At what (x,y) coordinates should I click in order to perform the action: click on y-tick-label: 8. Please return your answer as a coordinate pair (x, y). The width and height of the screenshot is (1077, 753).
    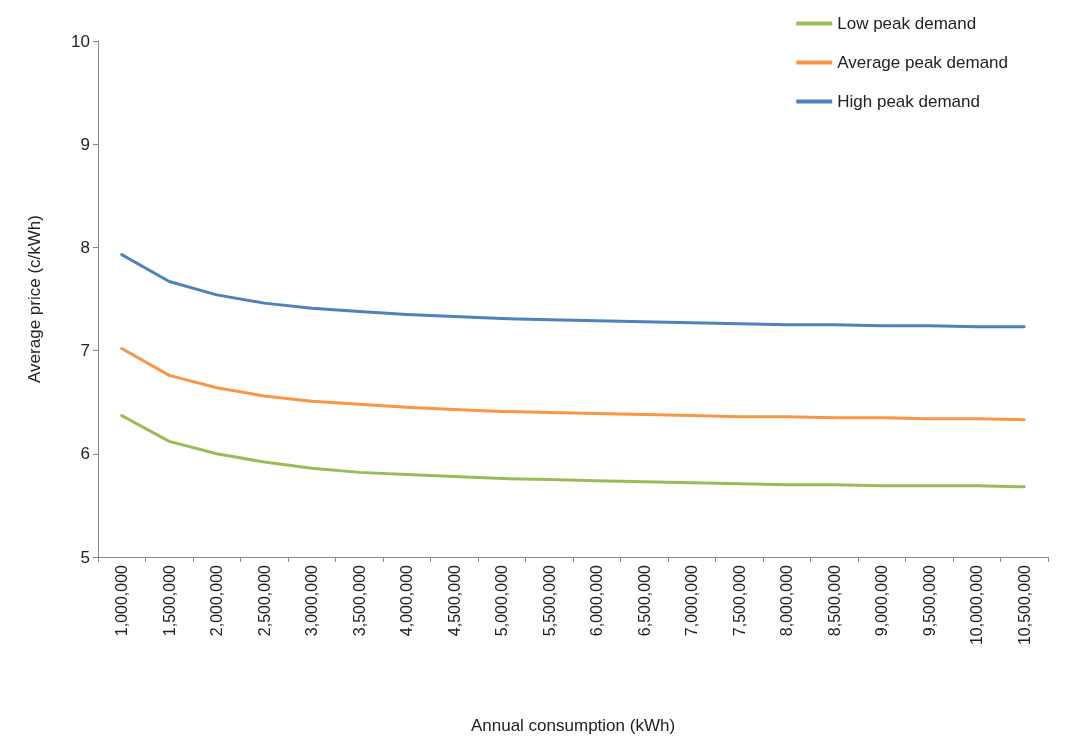
    Looking at the image, I should click on (85, 247).